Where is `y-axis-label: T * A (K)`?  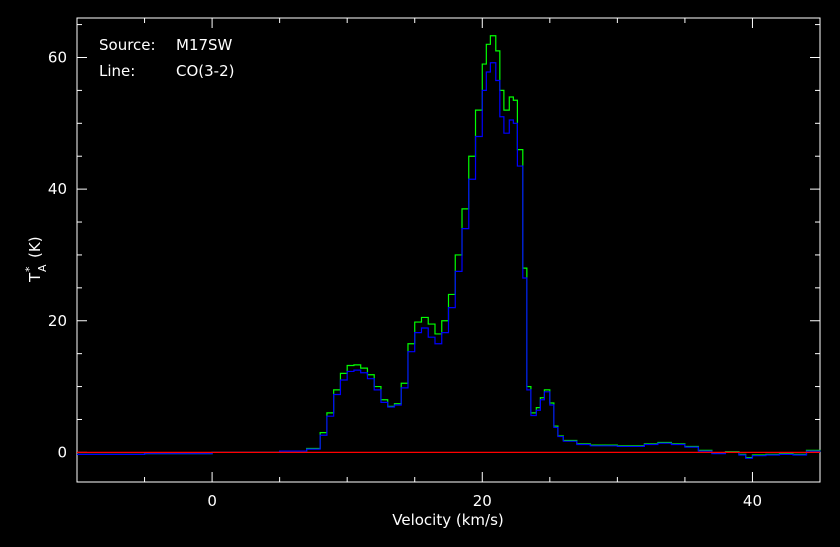
y-axis-label: T * A (K) is located at coordinates (36, 259).